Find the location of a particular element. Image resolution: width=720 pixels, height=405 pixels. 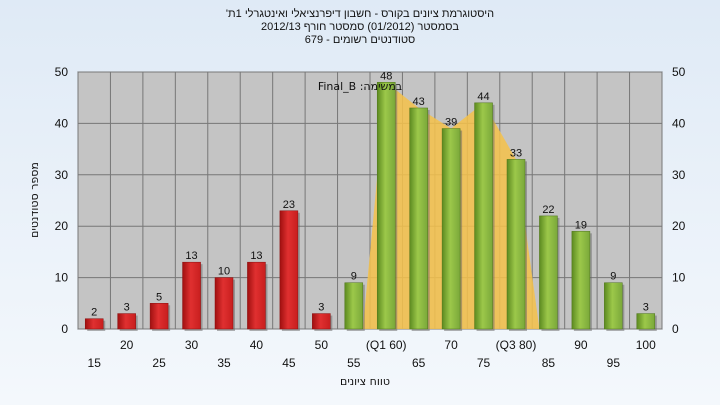

y-tick-label: 0 is located at coordinates (64, 329).